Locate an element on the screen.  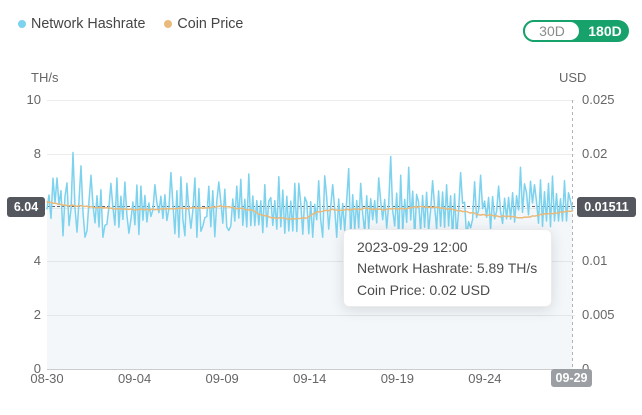
legend-item-coin-price: Coin Price is located at coordinates (203, 24).